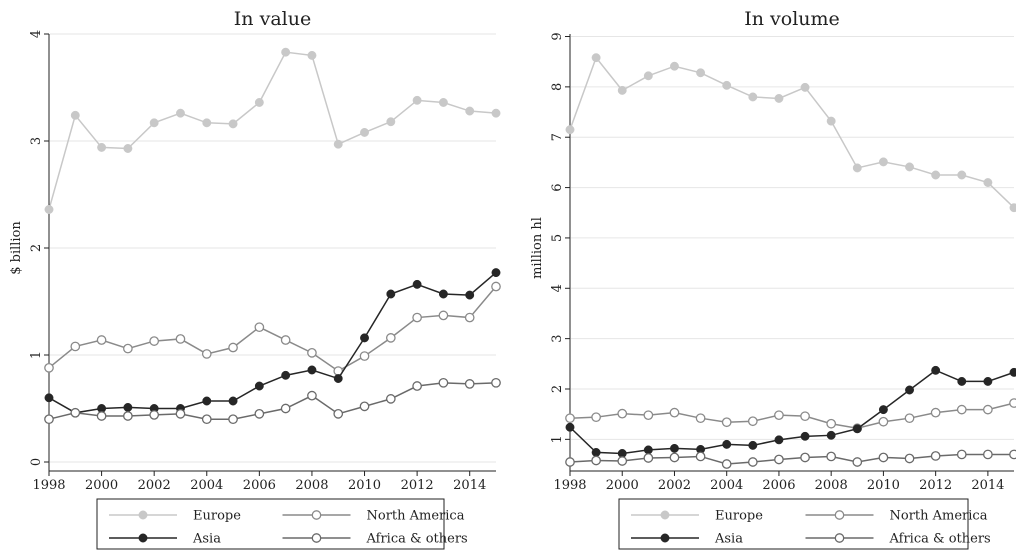  What do you see at coordinates (1012, 403) in the screenshot?
I see `data-point-north-america-2015` at bounding box center [1012, 403].